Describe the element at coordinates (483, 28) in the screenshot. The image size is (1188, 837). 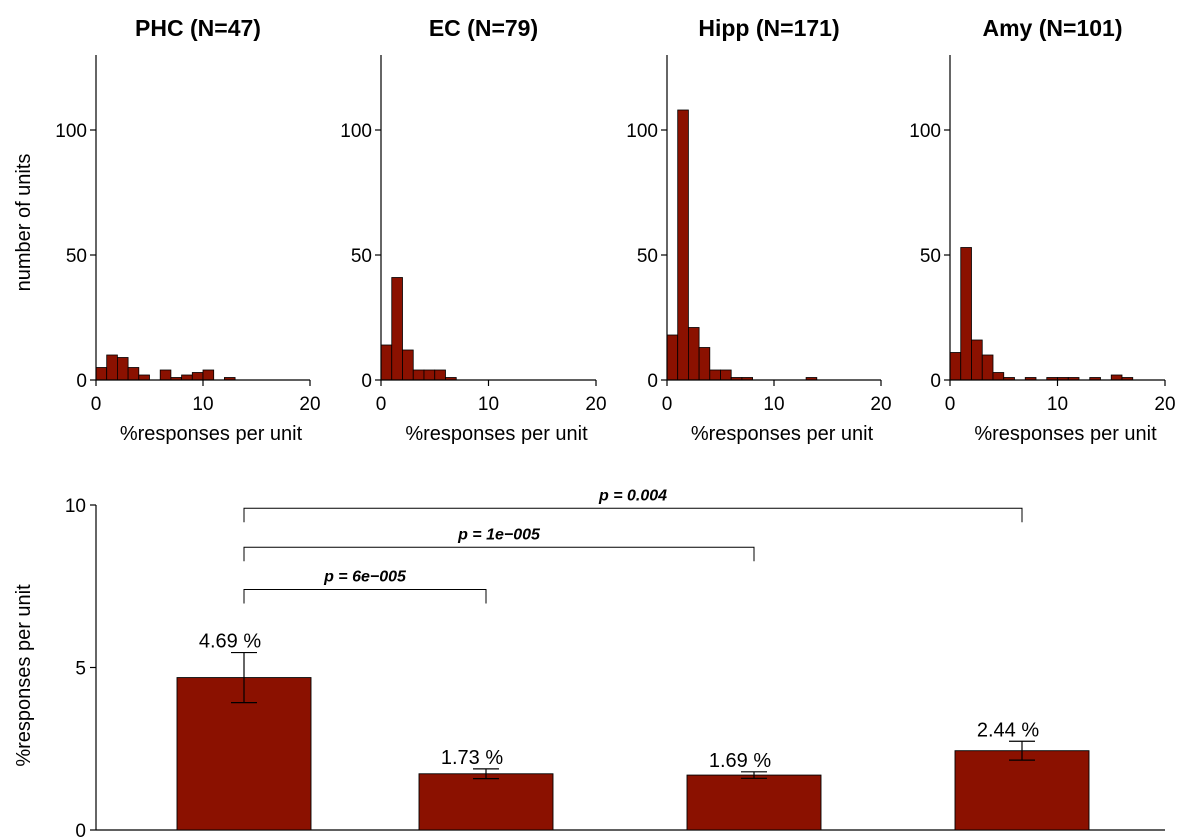
I see `histogram-title: EC (N=79)` at that location.